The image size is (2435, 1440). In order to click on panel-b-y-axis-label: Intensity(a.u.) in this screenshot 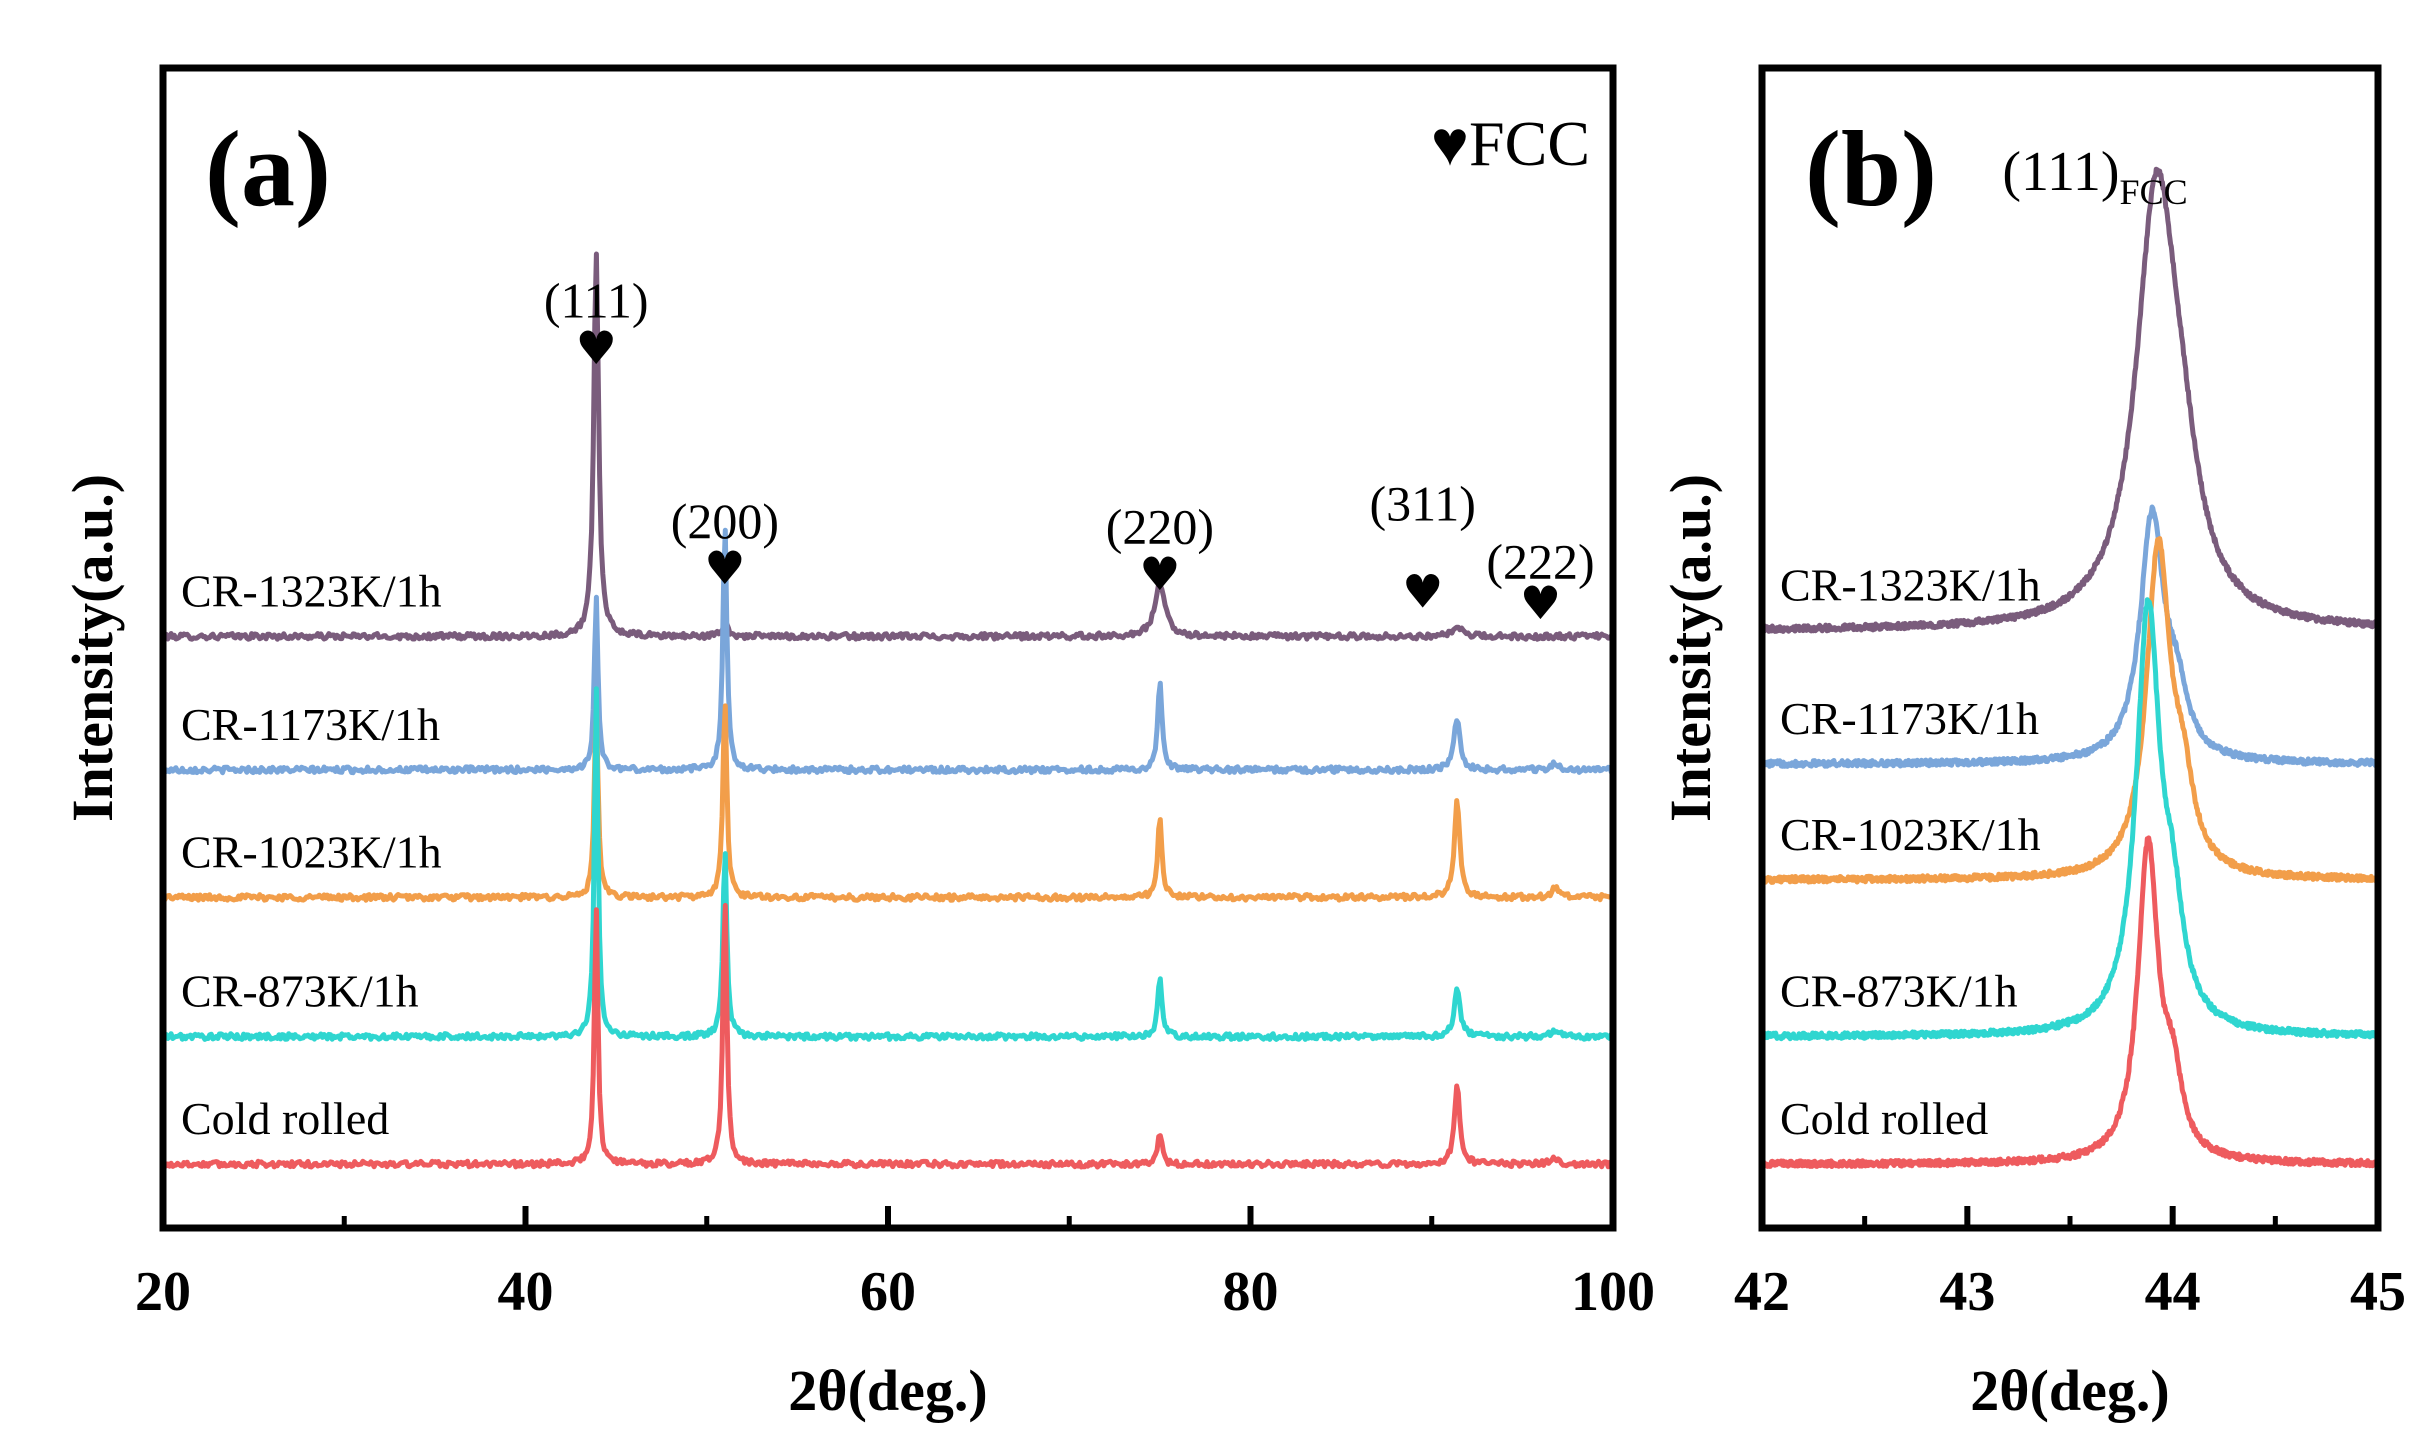, I will do `click(1690, 648)`.